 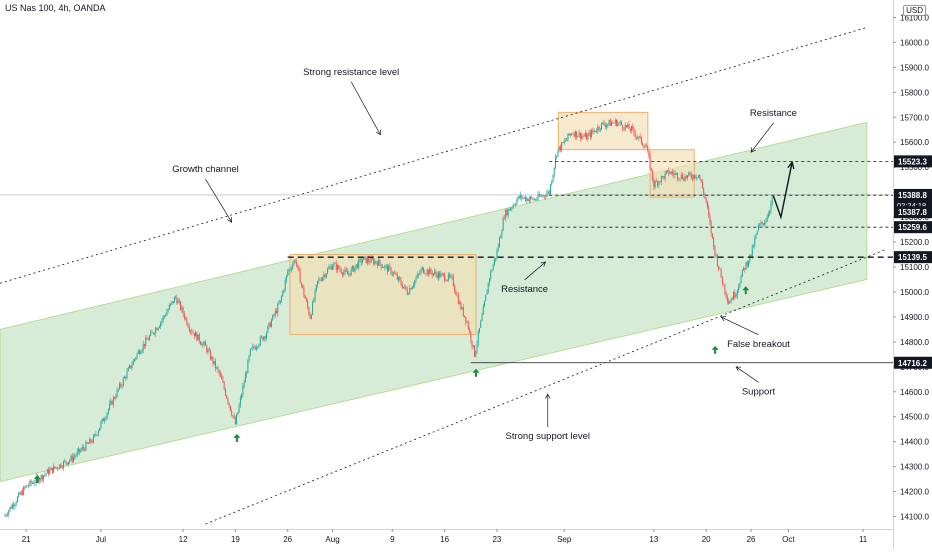 I want to click on time-tick-label: Aug, so click(x=332, y=539).